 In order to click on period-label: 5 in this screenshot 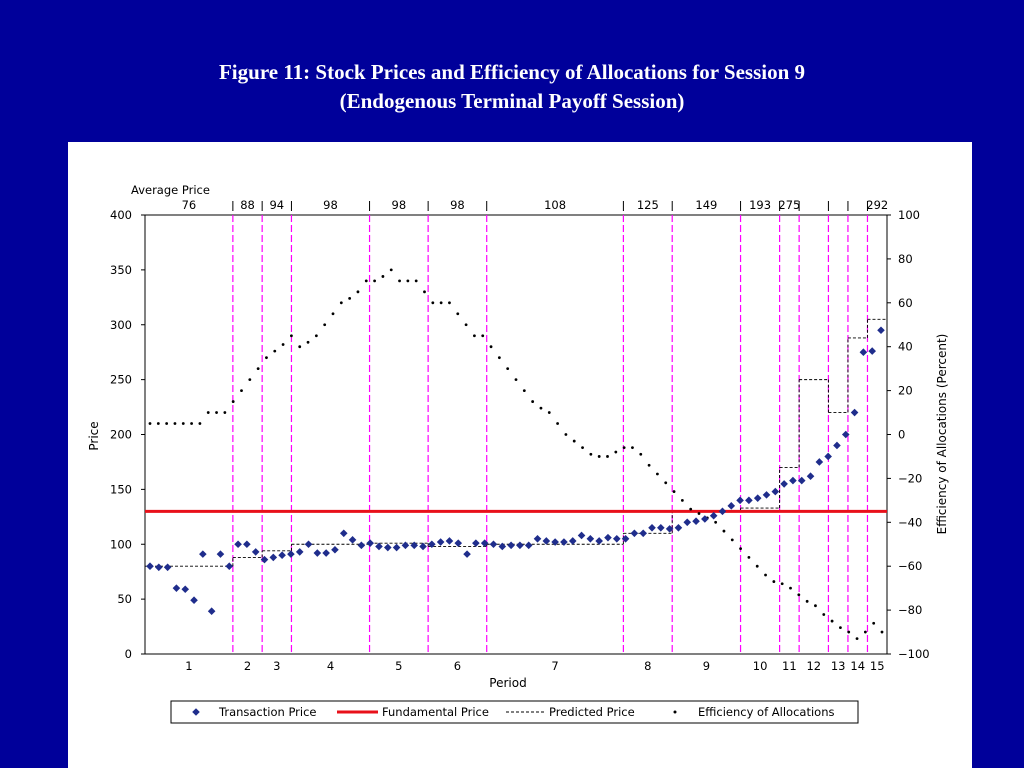, I will do `click(398, 666)`.